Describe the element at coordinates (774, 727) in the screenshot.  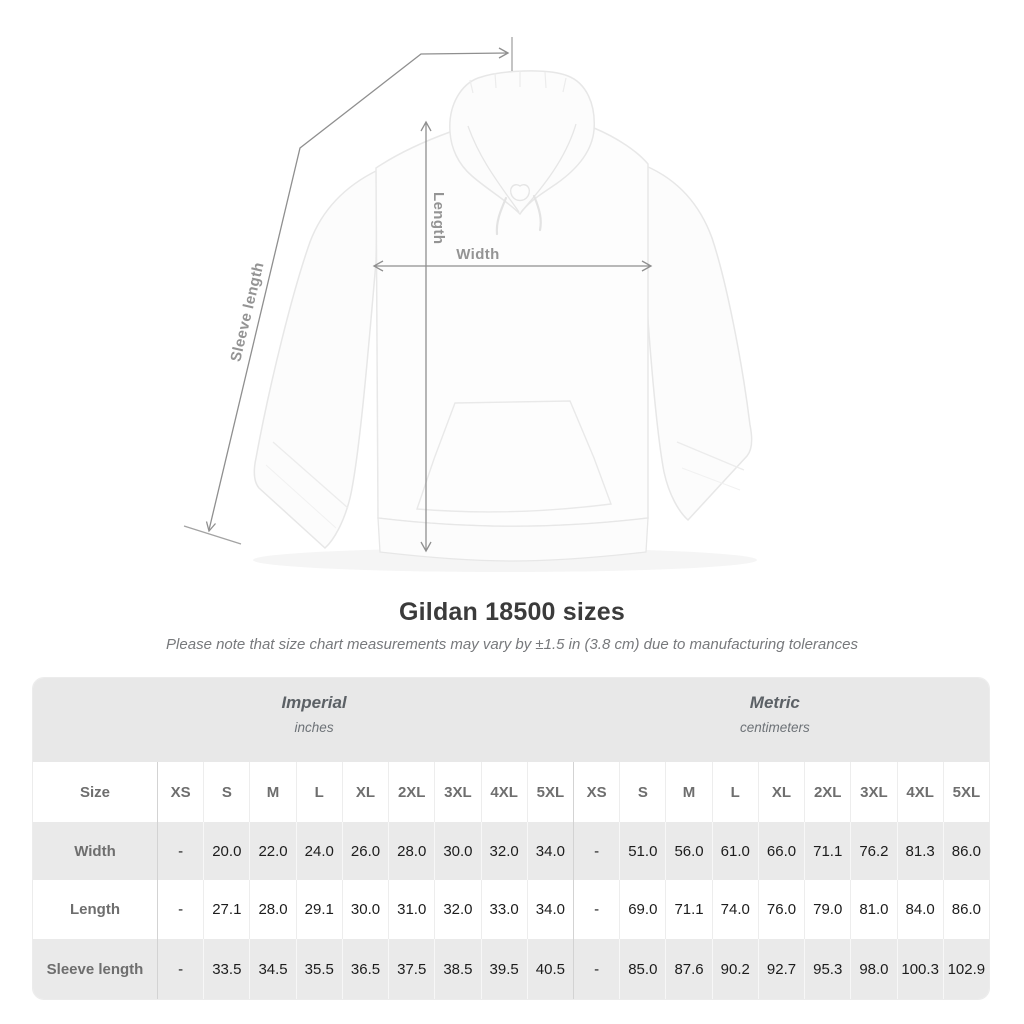
I see `metric-unit: centimeters` at that location.